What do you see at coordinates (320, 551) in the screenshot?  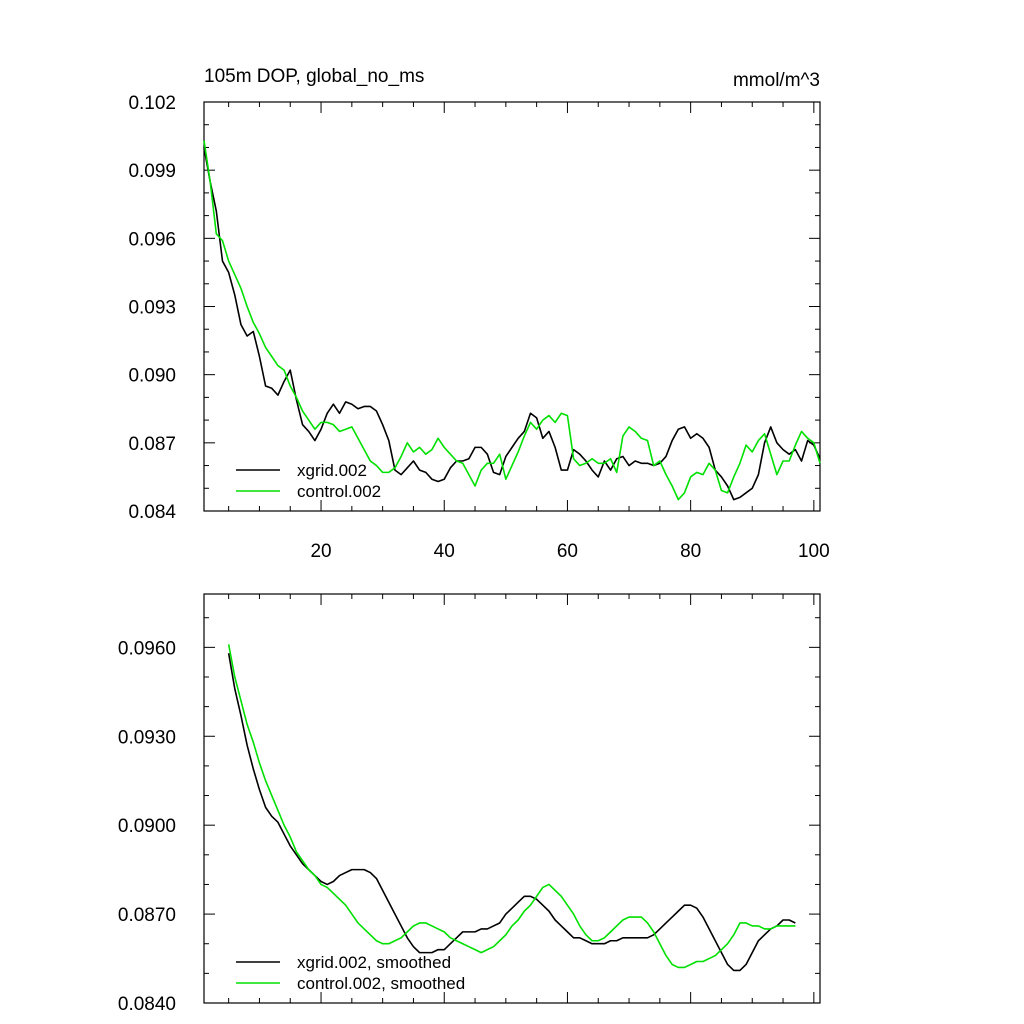 I see `x-tick-label: 20` at bounding box center [320, 551].